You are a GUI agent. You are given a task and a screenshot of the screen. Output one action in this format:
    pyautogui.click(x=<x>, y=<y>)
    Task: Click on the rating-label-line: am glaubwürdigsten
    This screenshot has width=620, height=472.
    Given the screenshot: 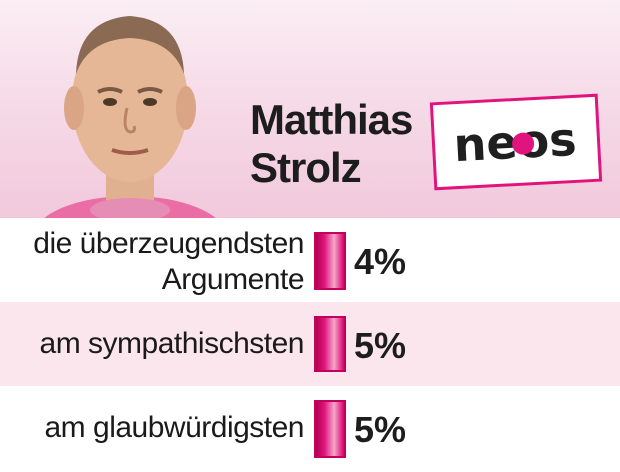 What is the action you would take?
    pyautogui.click(x=174, y=427)
    